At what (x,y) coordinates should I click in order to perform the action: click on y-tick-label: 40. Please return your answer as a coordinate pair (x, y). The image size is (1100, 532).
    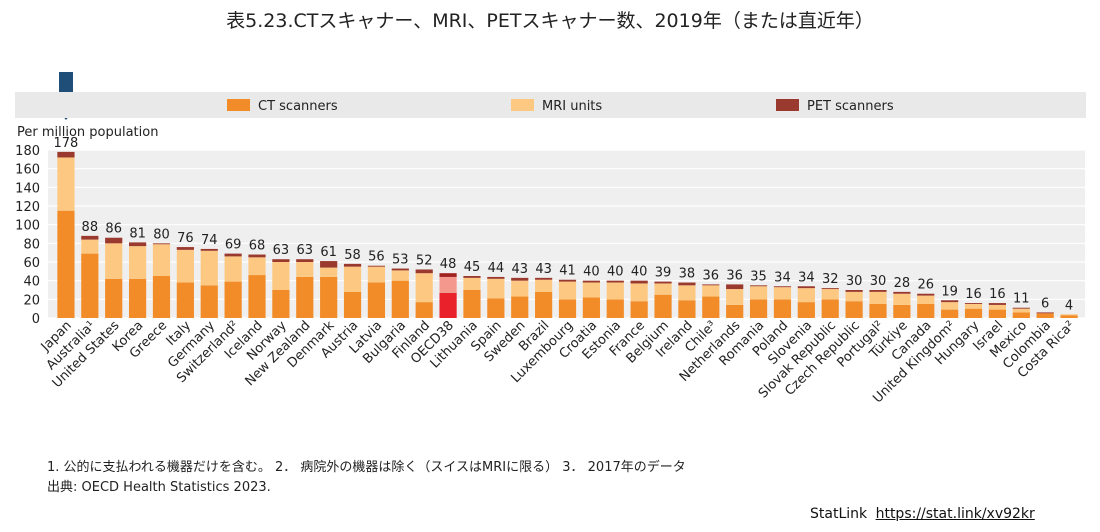
    Looking at the image, I should click on (31, 282).